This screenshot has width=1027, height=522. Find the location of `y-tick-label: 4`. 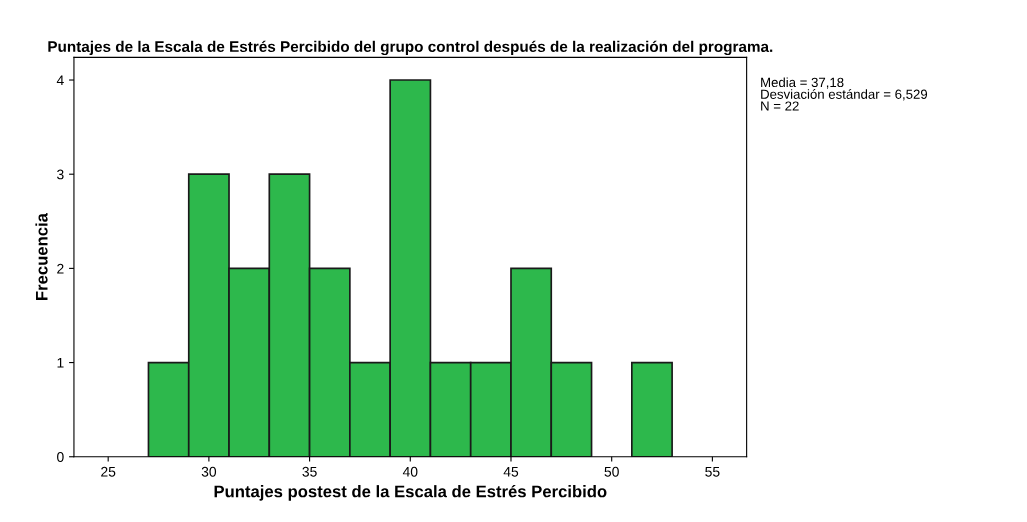

y-tick-label: 4 is located at coordinates (60, 80).